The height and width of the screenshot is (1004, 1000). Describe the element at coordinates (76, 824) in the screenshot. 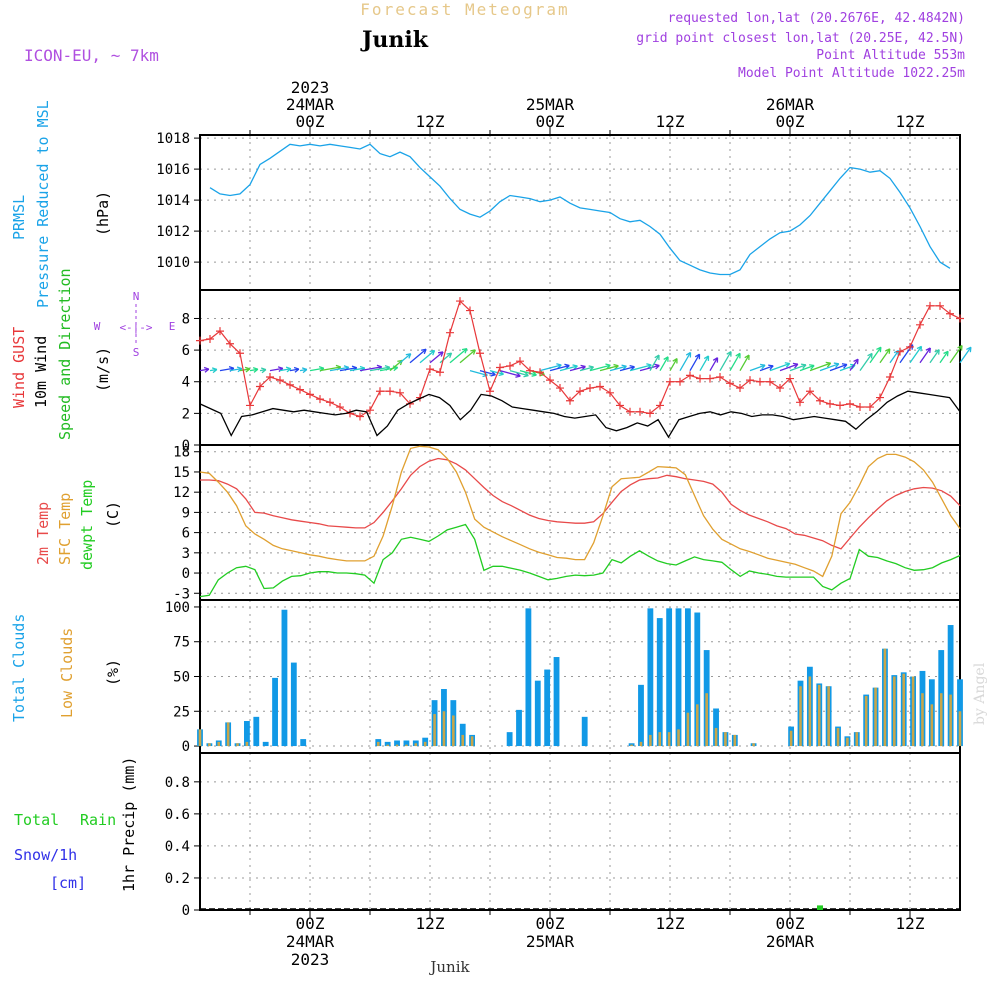

I see `precip-labels: 1hr Precip (mm) Total Rain Snow/1h [cm]` at that location.